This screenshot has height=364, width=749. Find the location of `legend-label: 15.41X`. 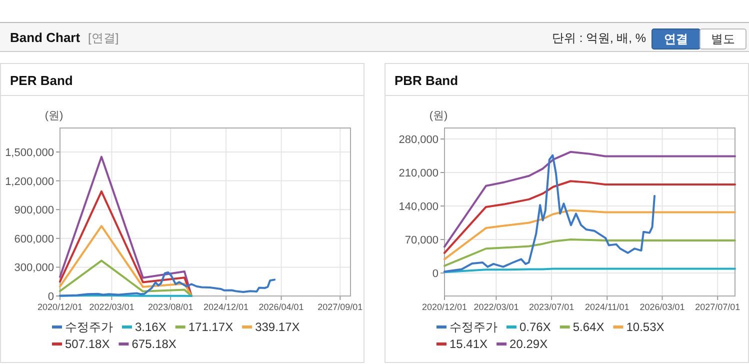

legend-label: 15.41X is located at coordinates (469, 344).